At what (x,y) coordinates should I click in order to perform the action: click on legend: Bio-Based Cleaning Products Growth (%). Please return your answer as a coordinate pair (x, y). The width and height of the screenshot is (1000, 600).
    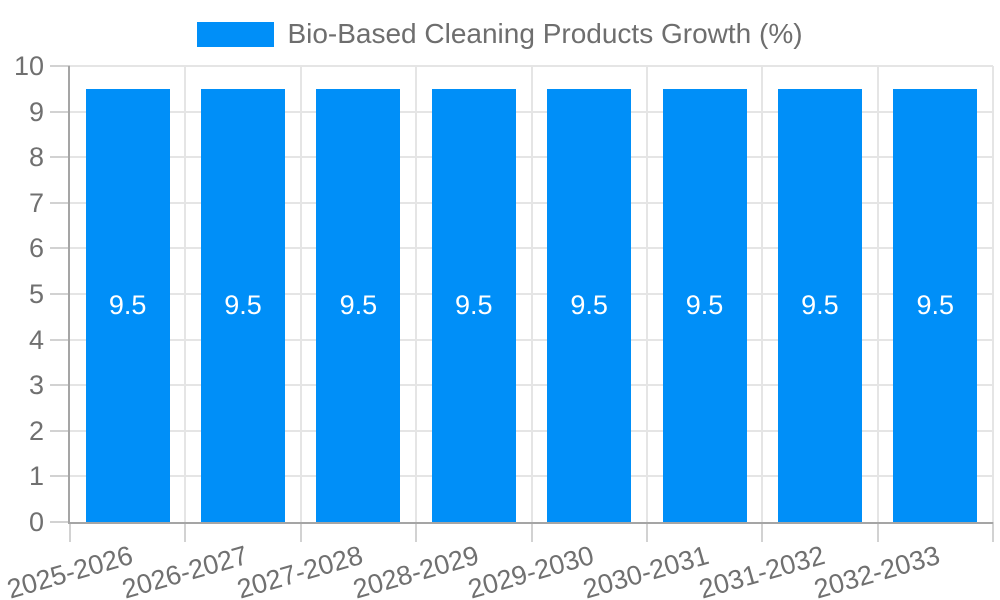
    Looking at the image, I should click on (500, 34).